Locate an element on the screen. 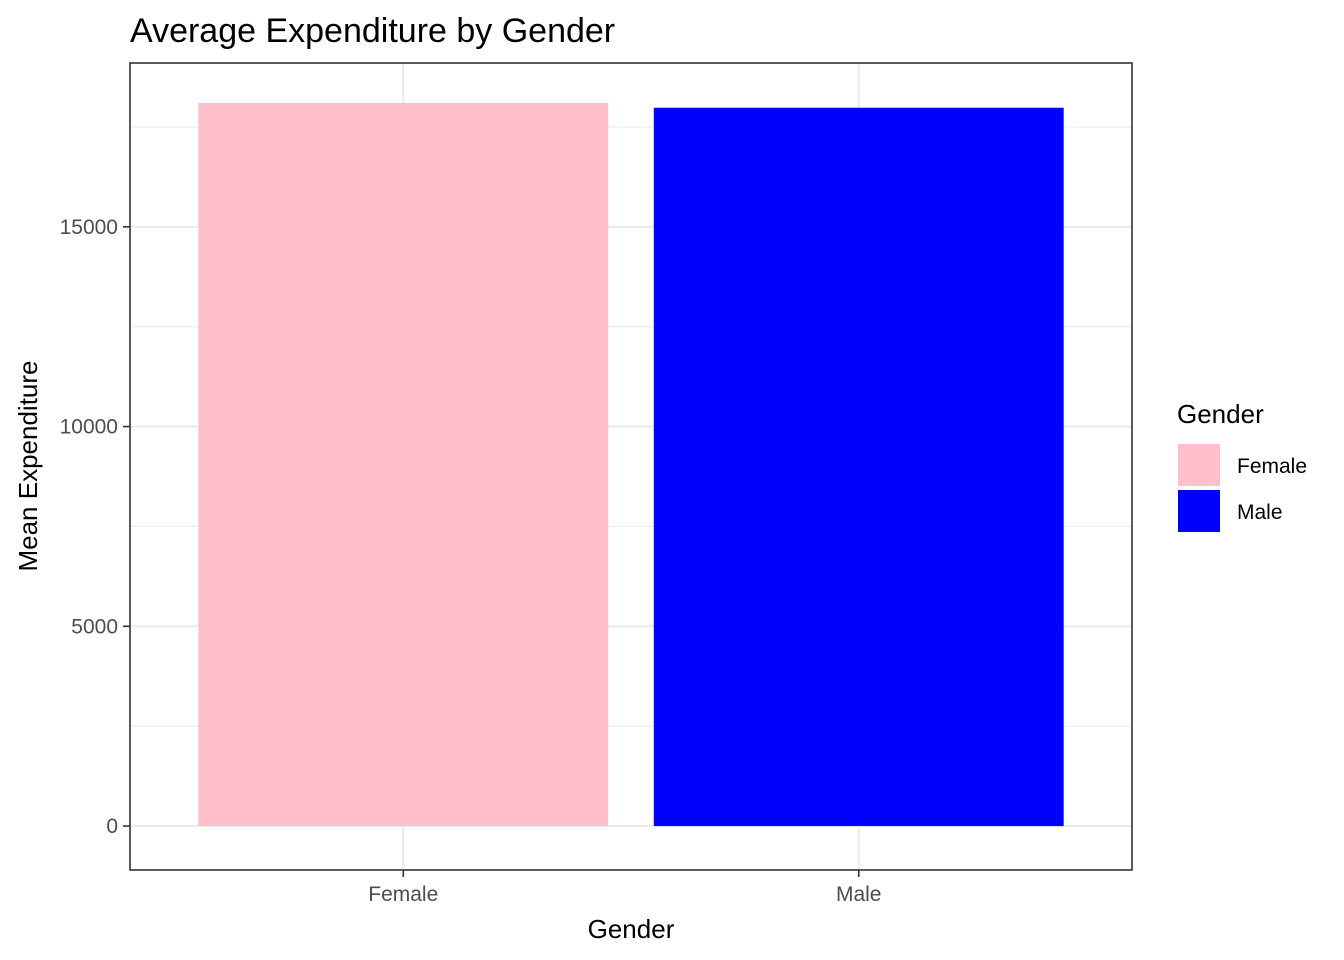  y-tick-label: 15000 is located at coordinates (89, 227).